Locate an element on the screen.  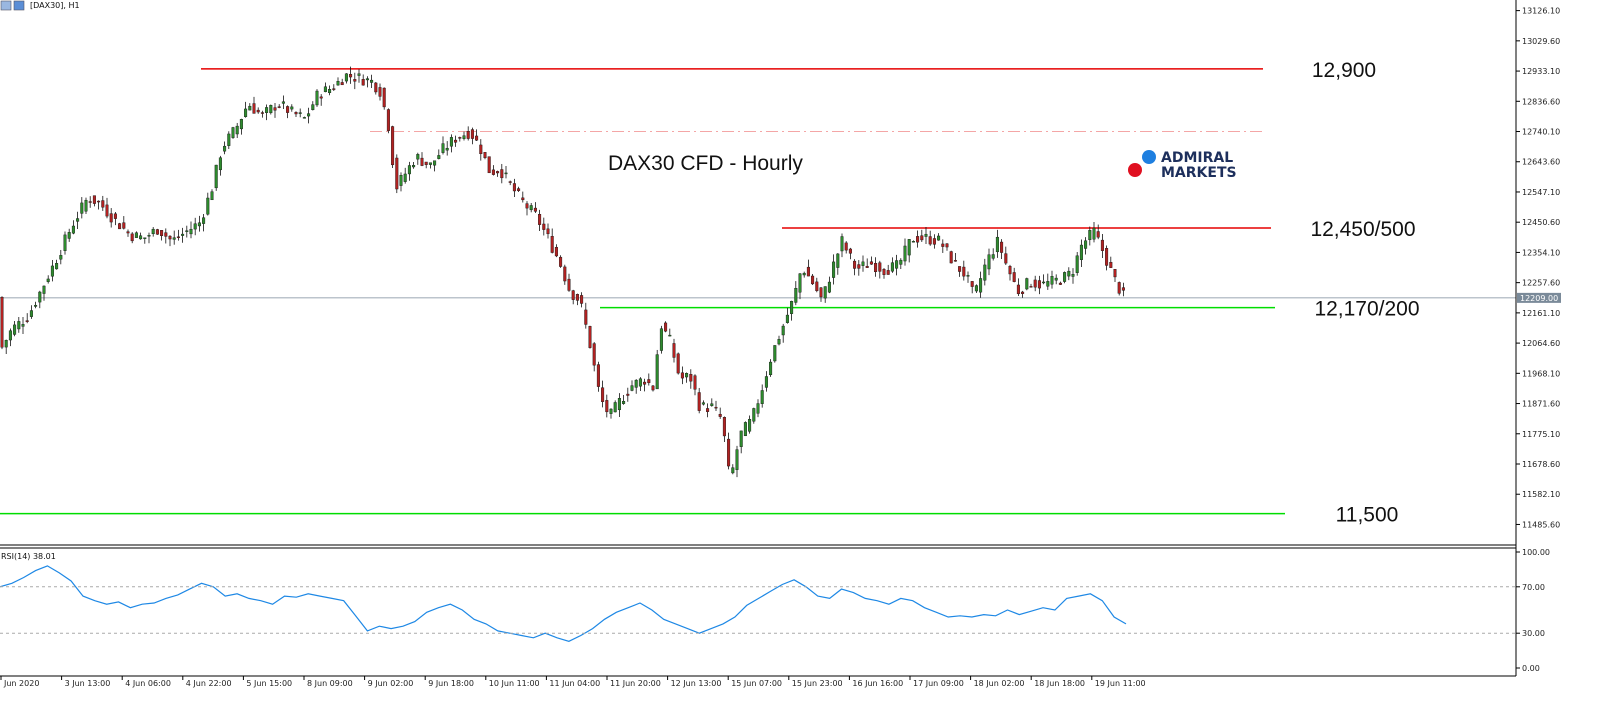
symbol-icon is located at coordinates (19, 5).